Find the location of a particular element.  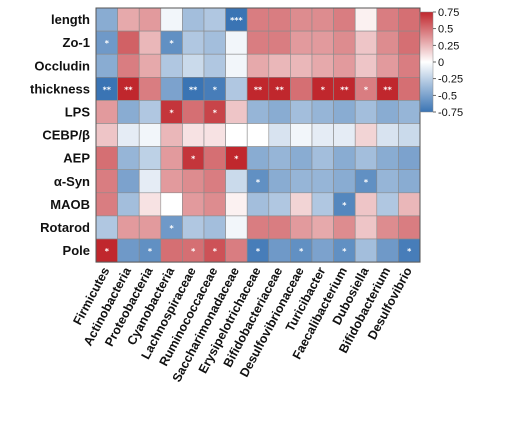

legend-tick-label: -0.75 is located at coordinates (450, 113).